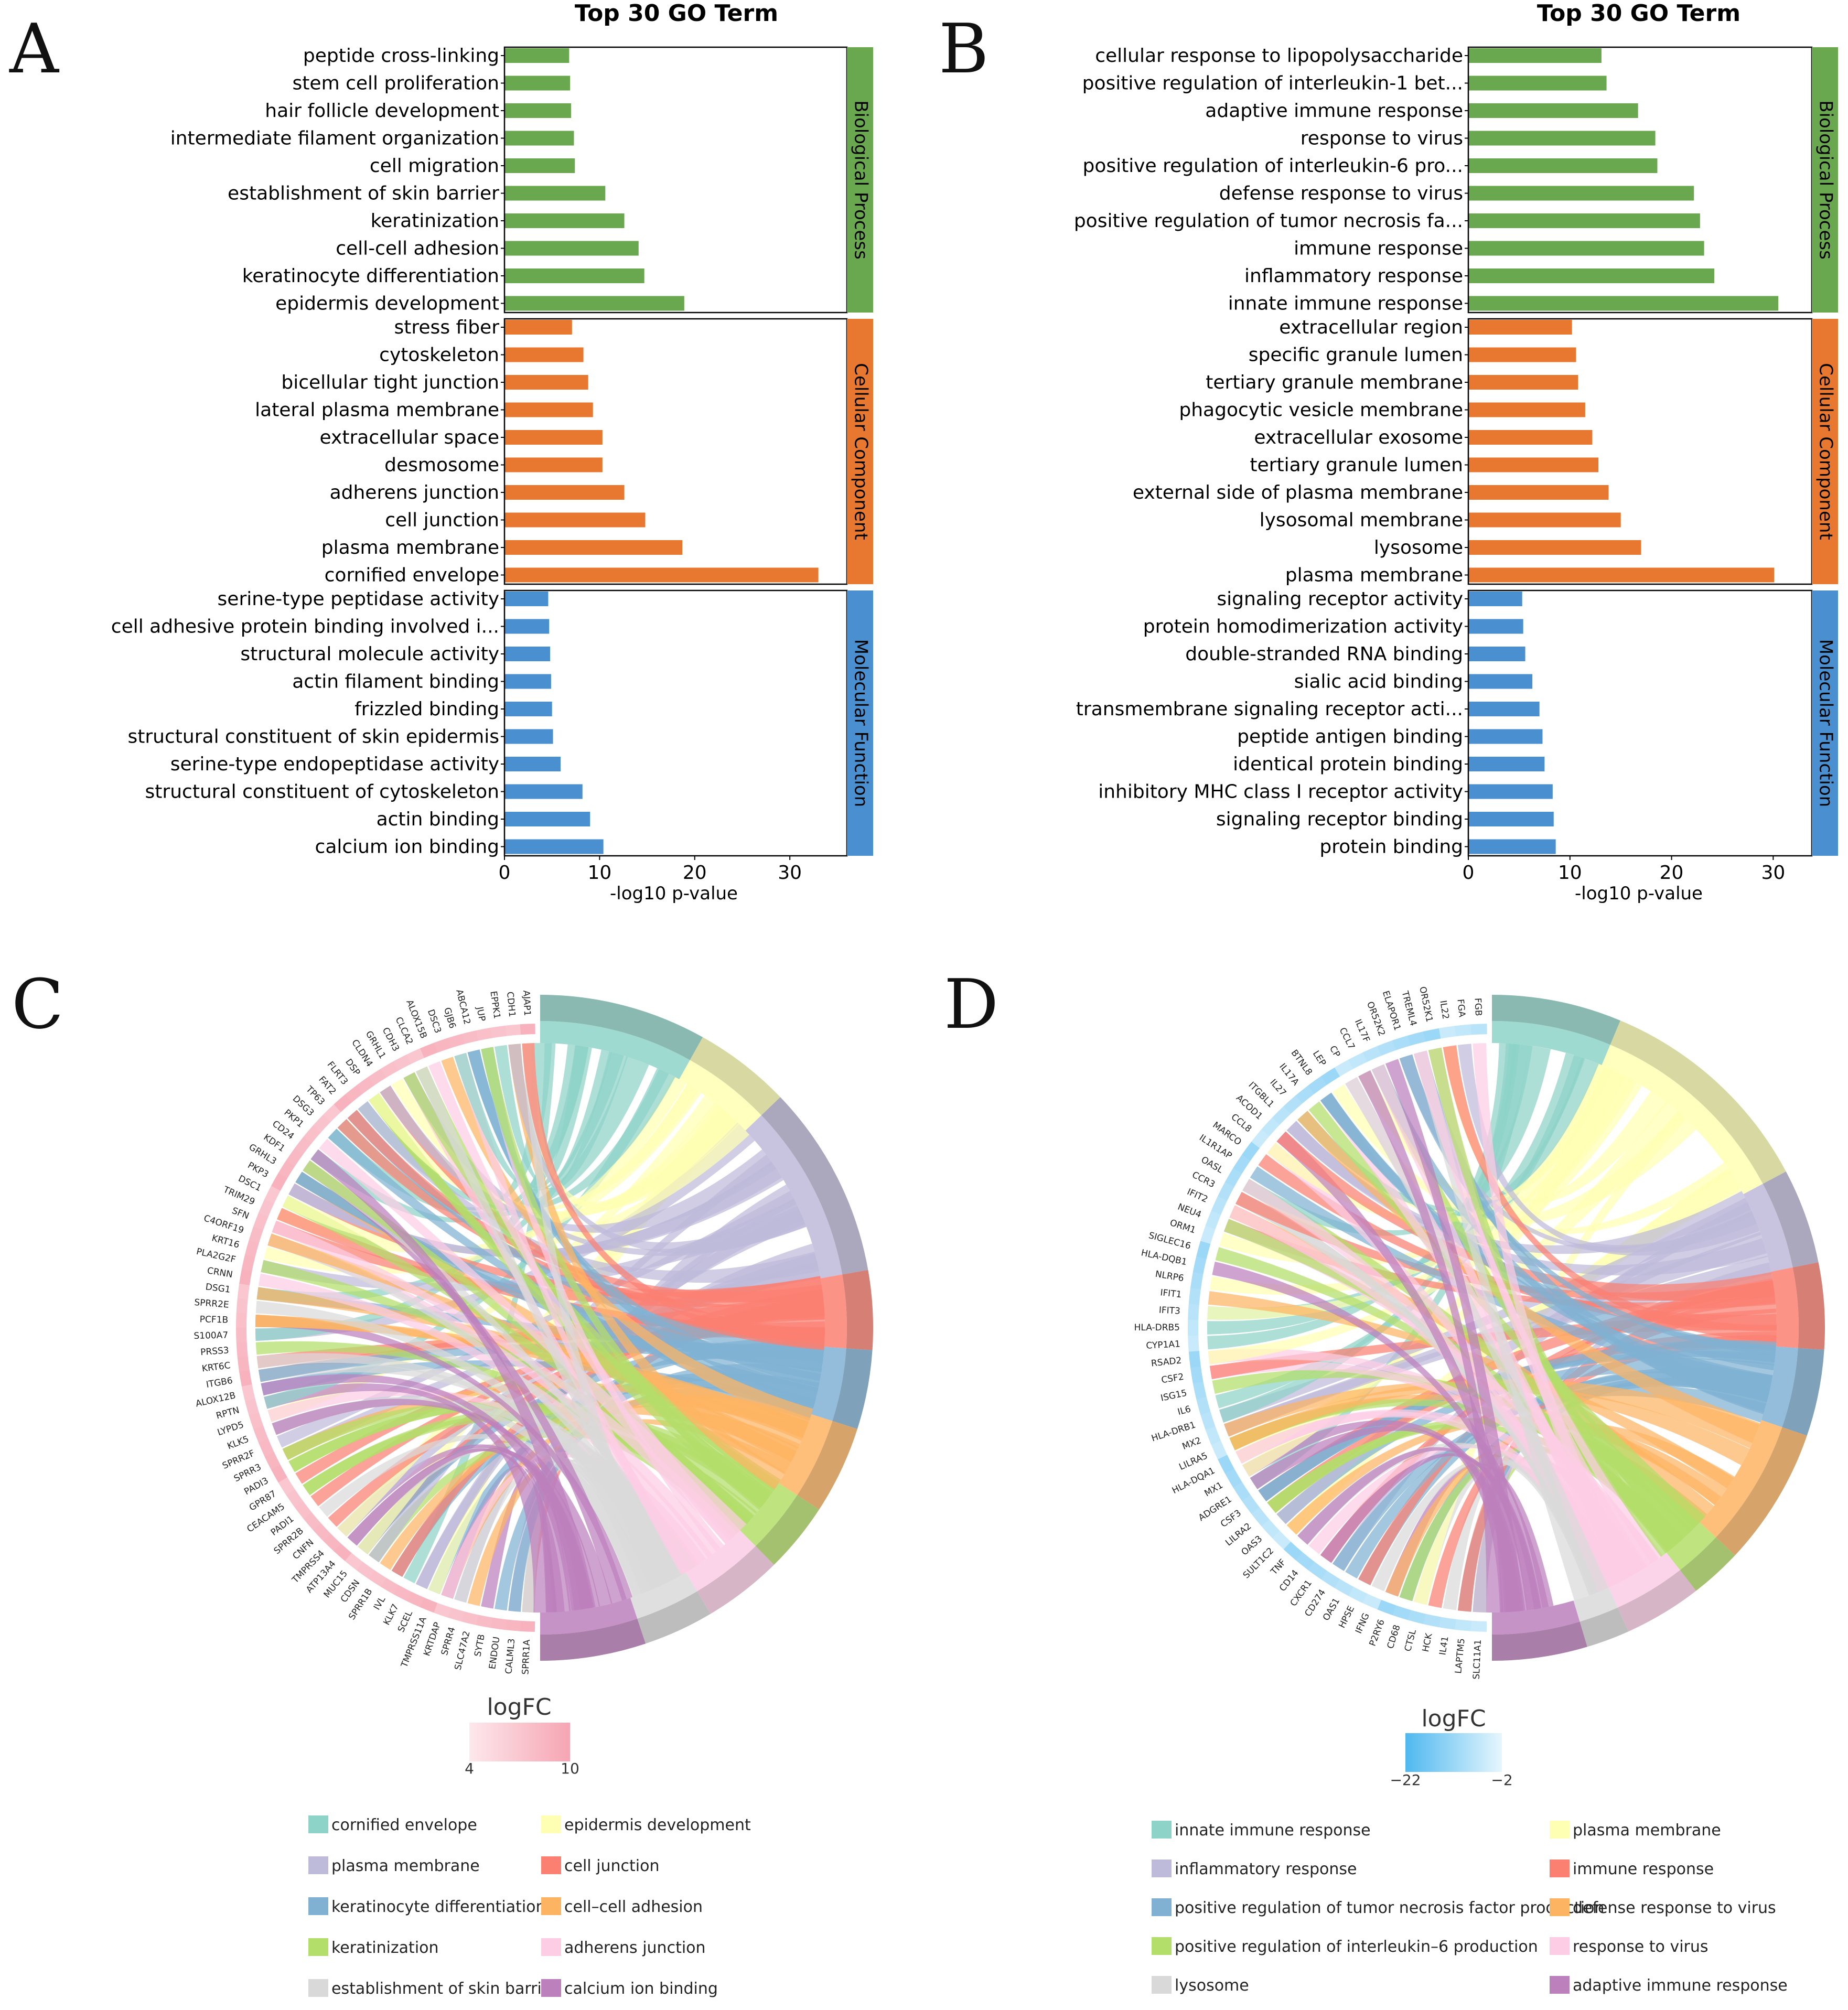  What do you see at coordinates (1391, 847) in the screenshot?
I see `term-label: protein binding` at bounding box center [1391, 847].